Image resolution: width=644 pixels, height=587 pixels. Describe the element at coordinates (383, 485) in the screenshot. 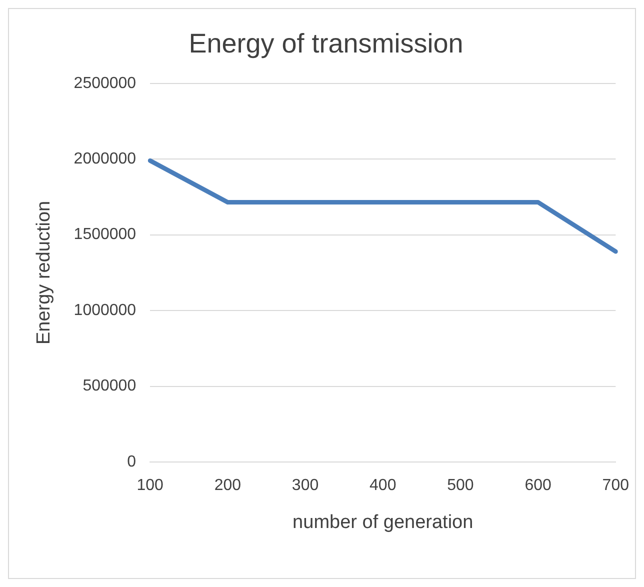

I see `x-tick-label: 400` at that location.